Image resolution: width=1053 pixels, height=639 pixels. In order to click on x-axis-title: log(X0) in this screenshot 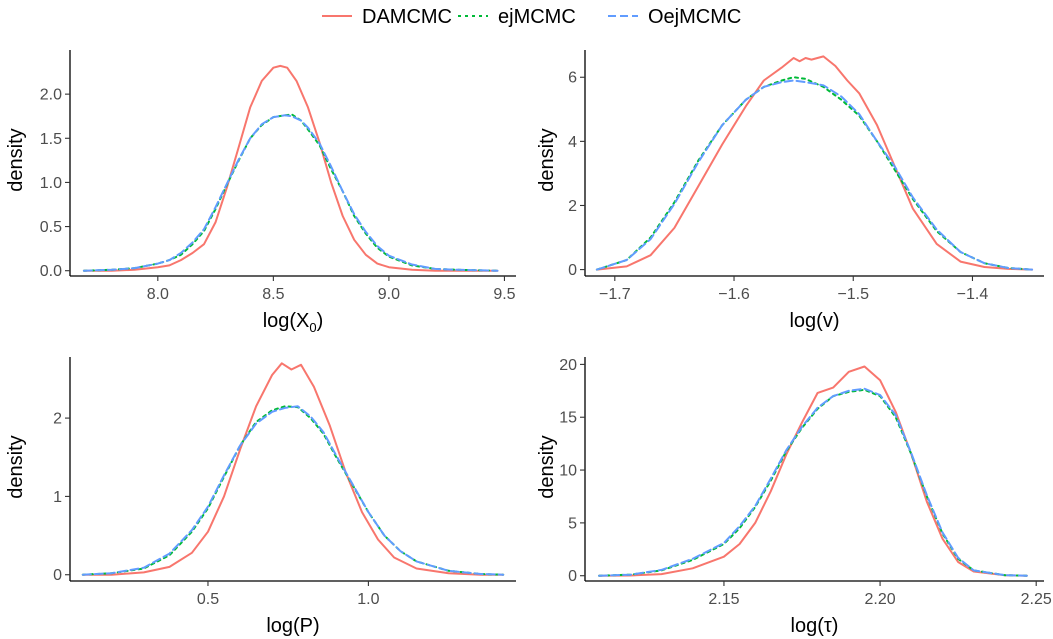, I will do `click(293, 322)`.